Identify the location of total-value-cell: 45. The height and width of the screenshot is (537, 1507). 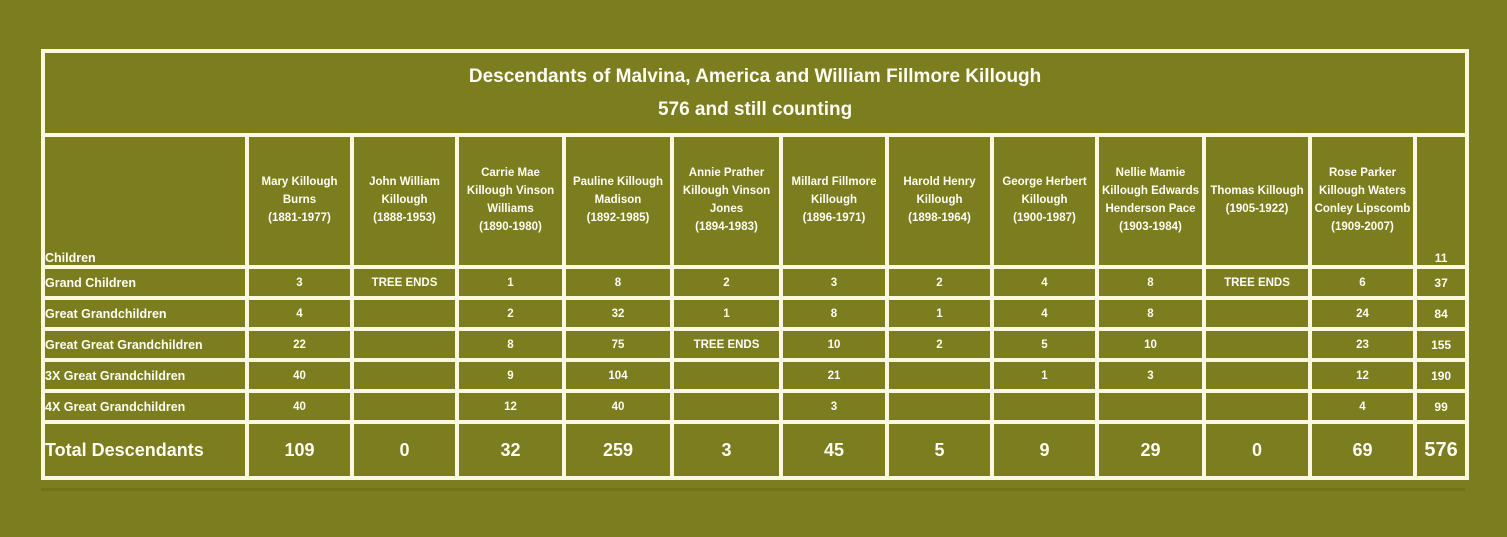
(834, 450).